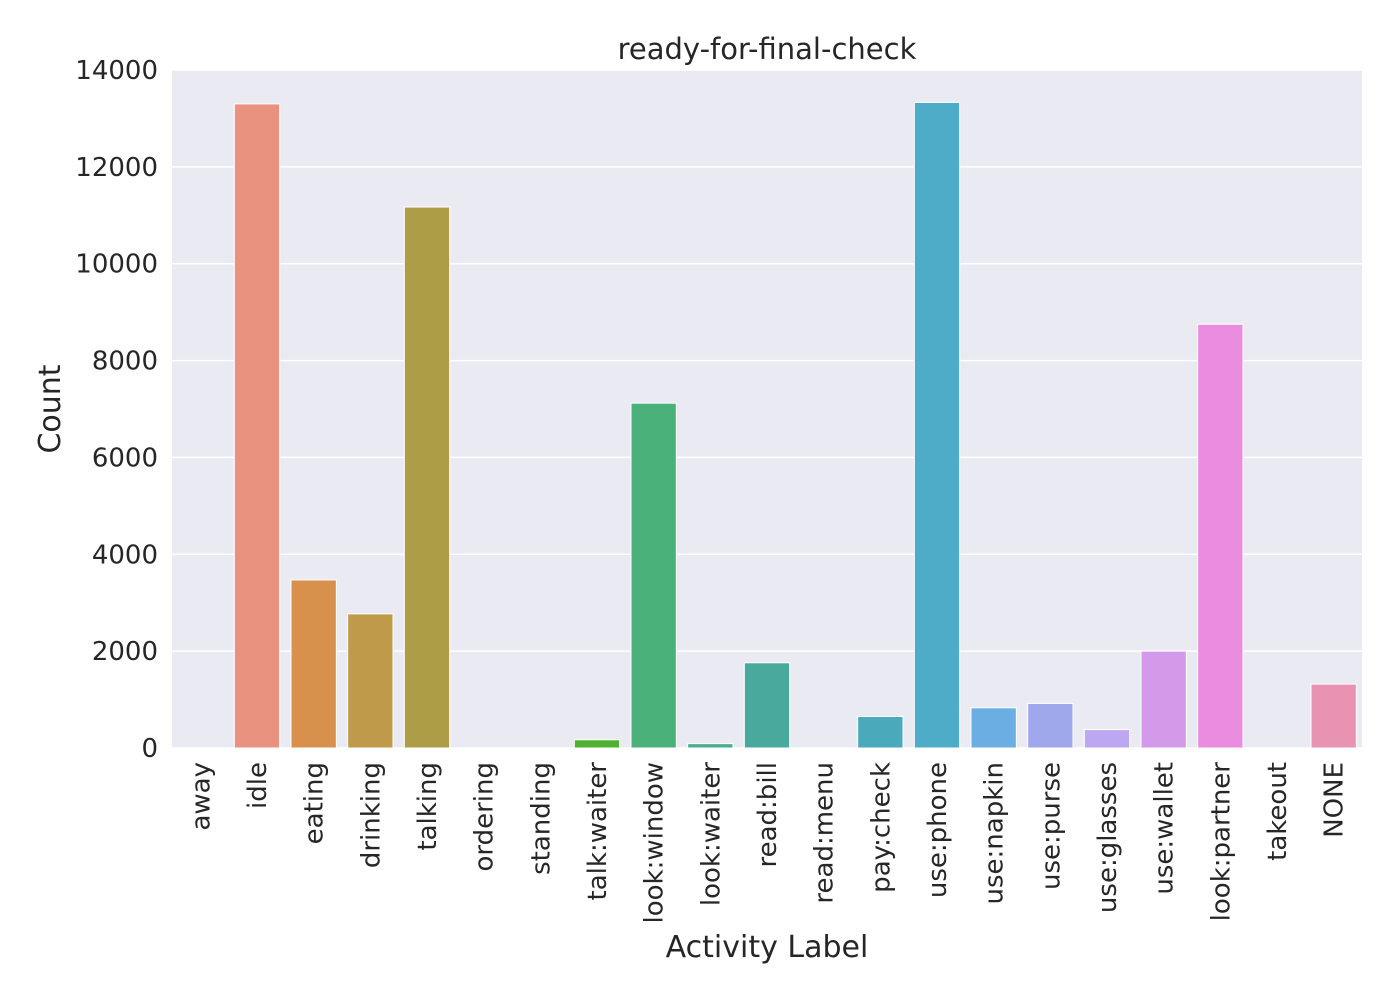 Image resolution: width=1400 pixels, height=1000 pixels. What do you see at coordinates (880, 732) in the screenshot?
I see `bar-pay-check` at bounding box center [880, 732].